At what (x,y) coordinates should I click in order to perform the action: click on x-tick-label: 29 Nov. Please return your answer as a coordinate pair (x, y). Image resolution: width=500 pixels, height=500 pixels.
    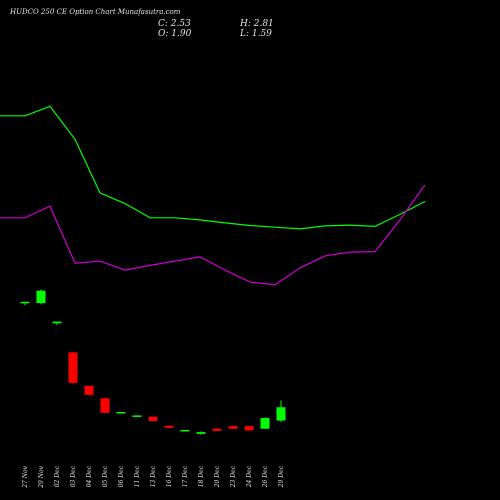
    Looking at the image, I should click on (41, 476).